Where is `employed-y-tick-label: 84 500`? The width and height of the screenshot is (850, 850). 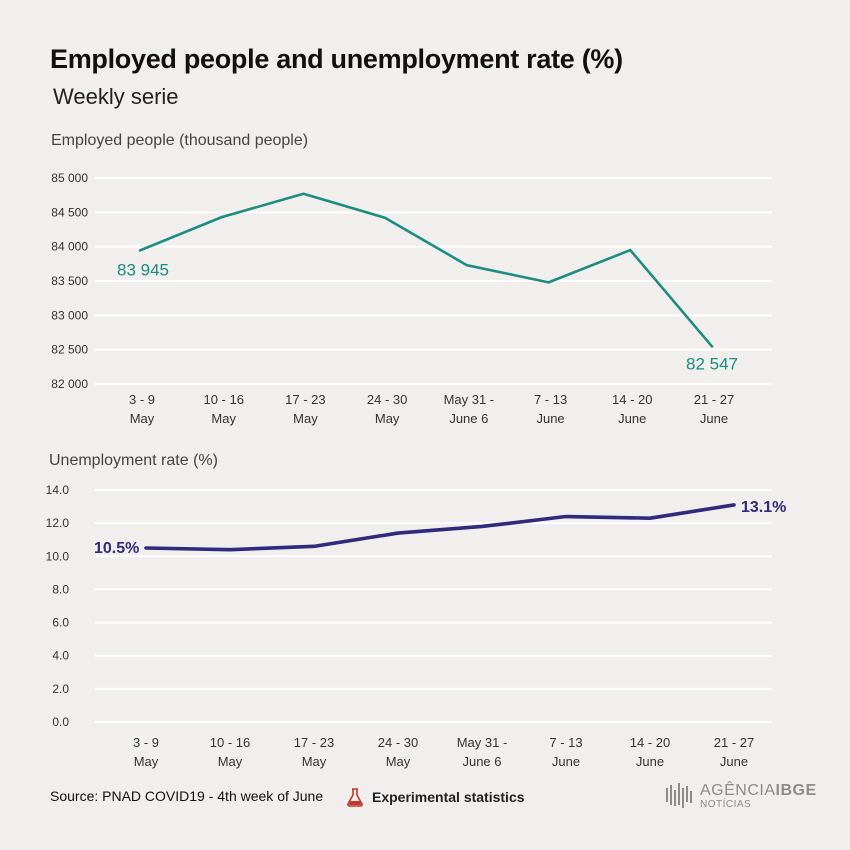 employed-y-tick-label: 84 500 is located at coordinates (69, 212).